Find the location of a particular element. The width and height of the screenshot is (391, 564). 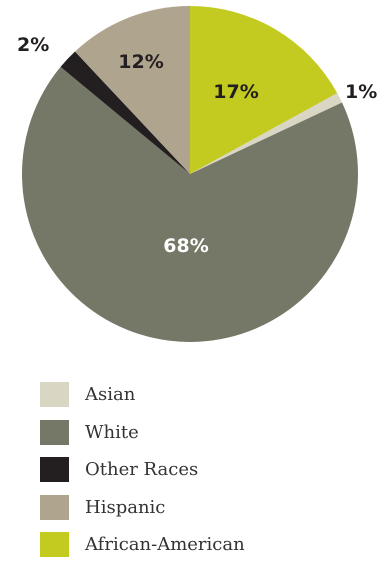

legend-item-other-races: Other Races is located at coordinates (142, 470).